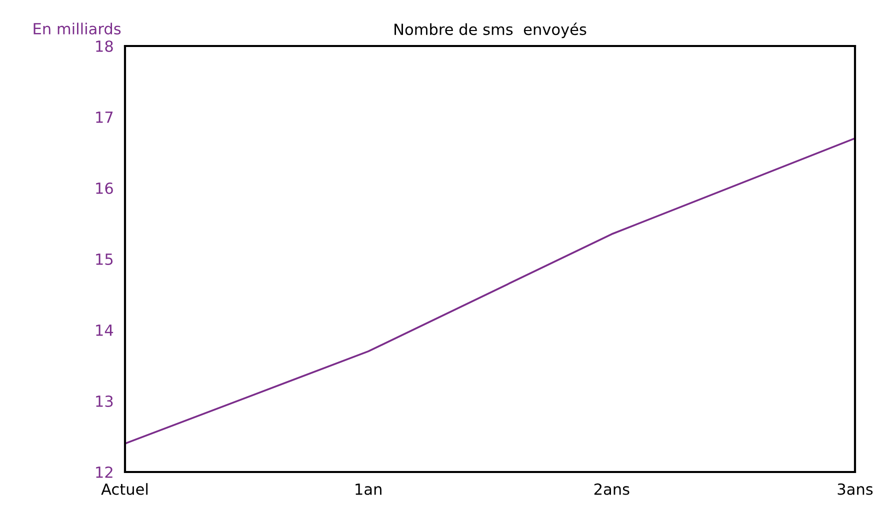 Image resolution: width=888 pixels, height=518 pixels. Describe the element at coordinates (104, 188) in the screenshot. I see `y-tick-label: 16` at that location.